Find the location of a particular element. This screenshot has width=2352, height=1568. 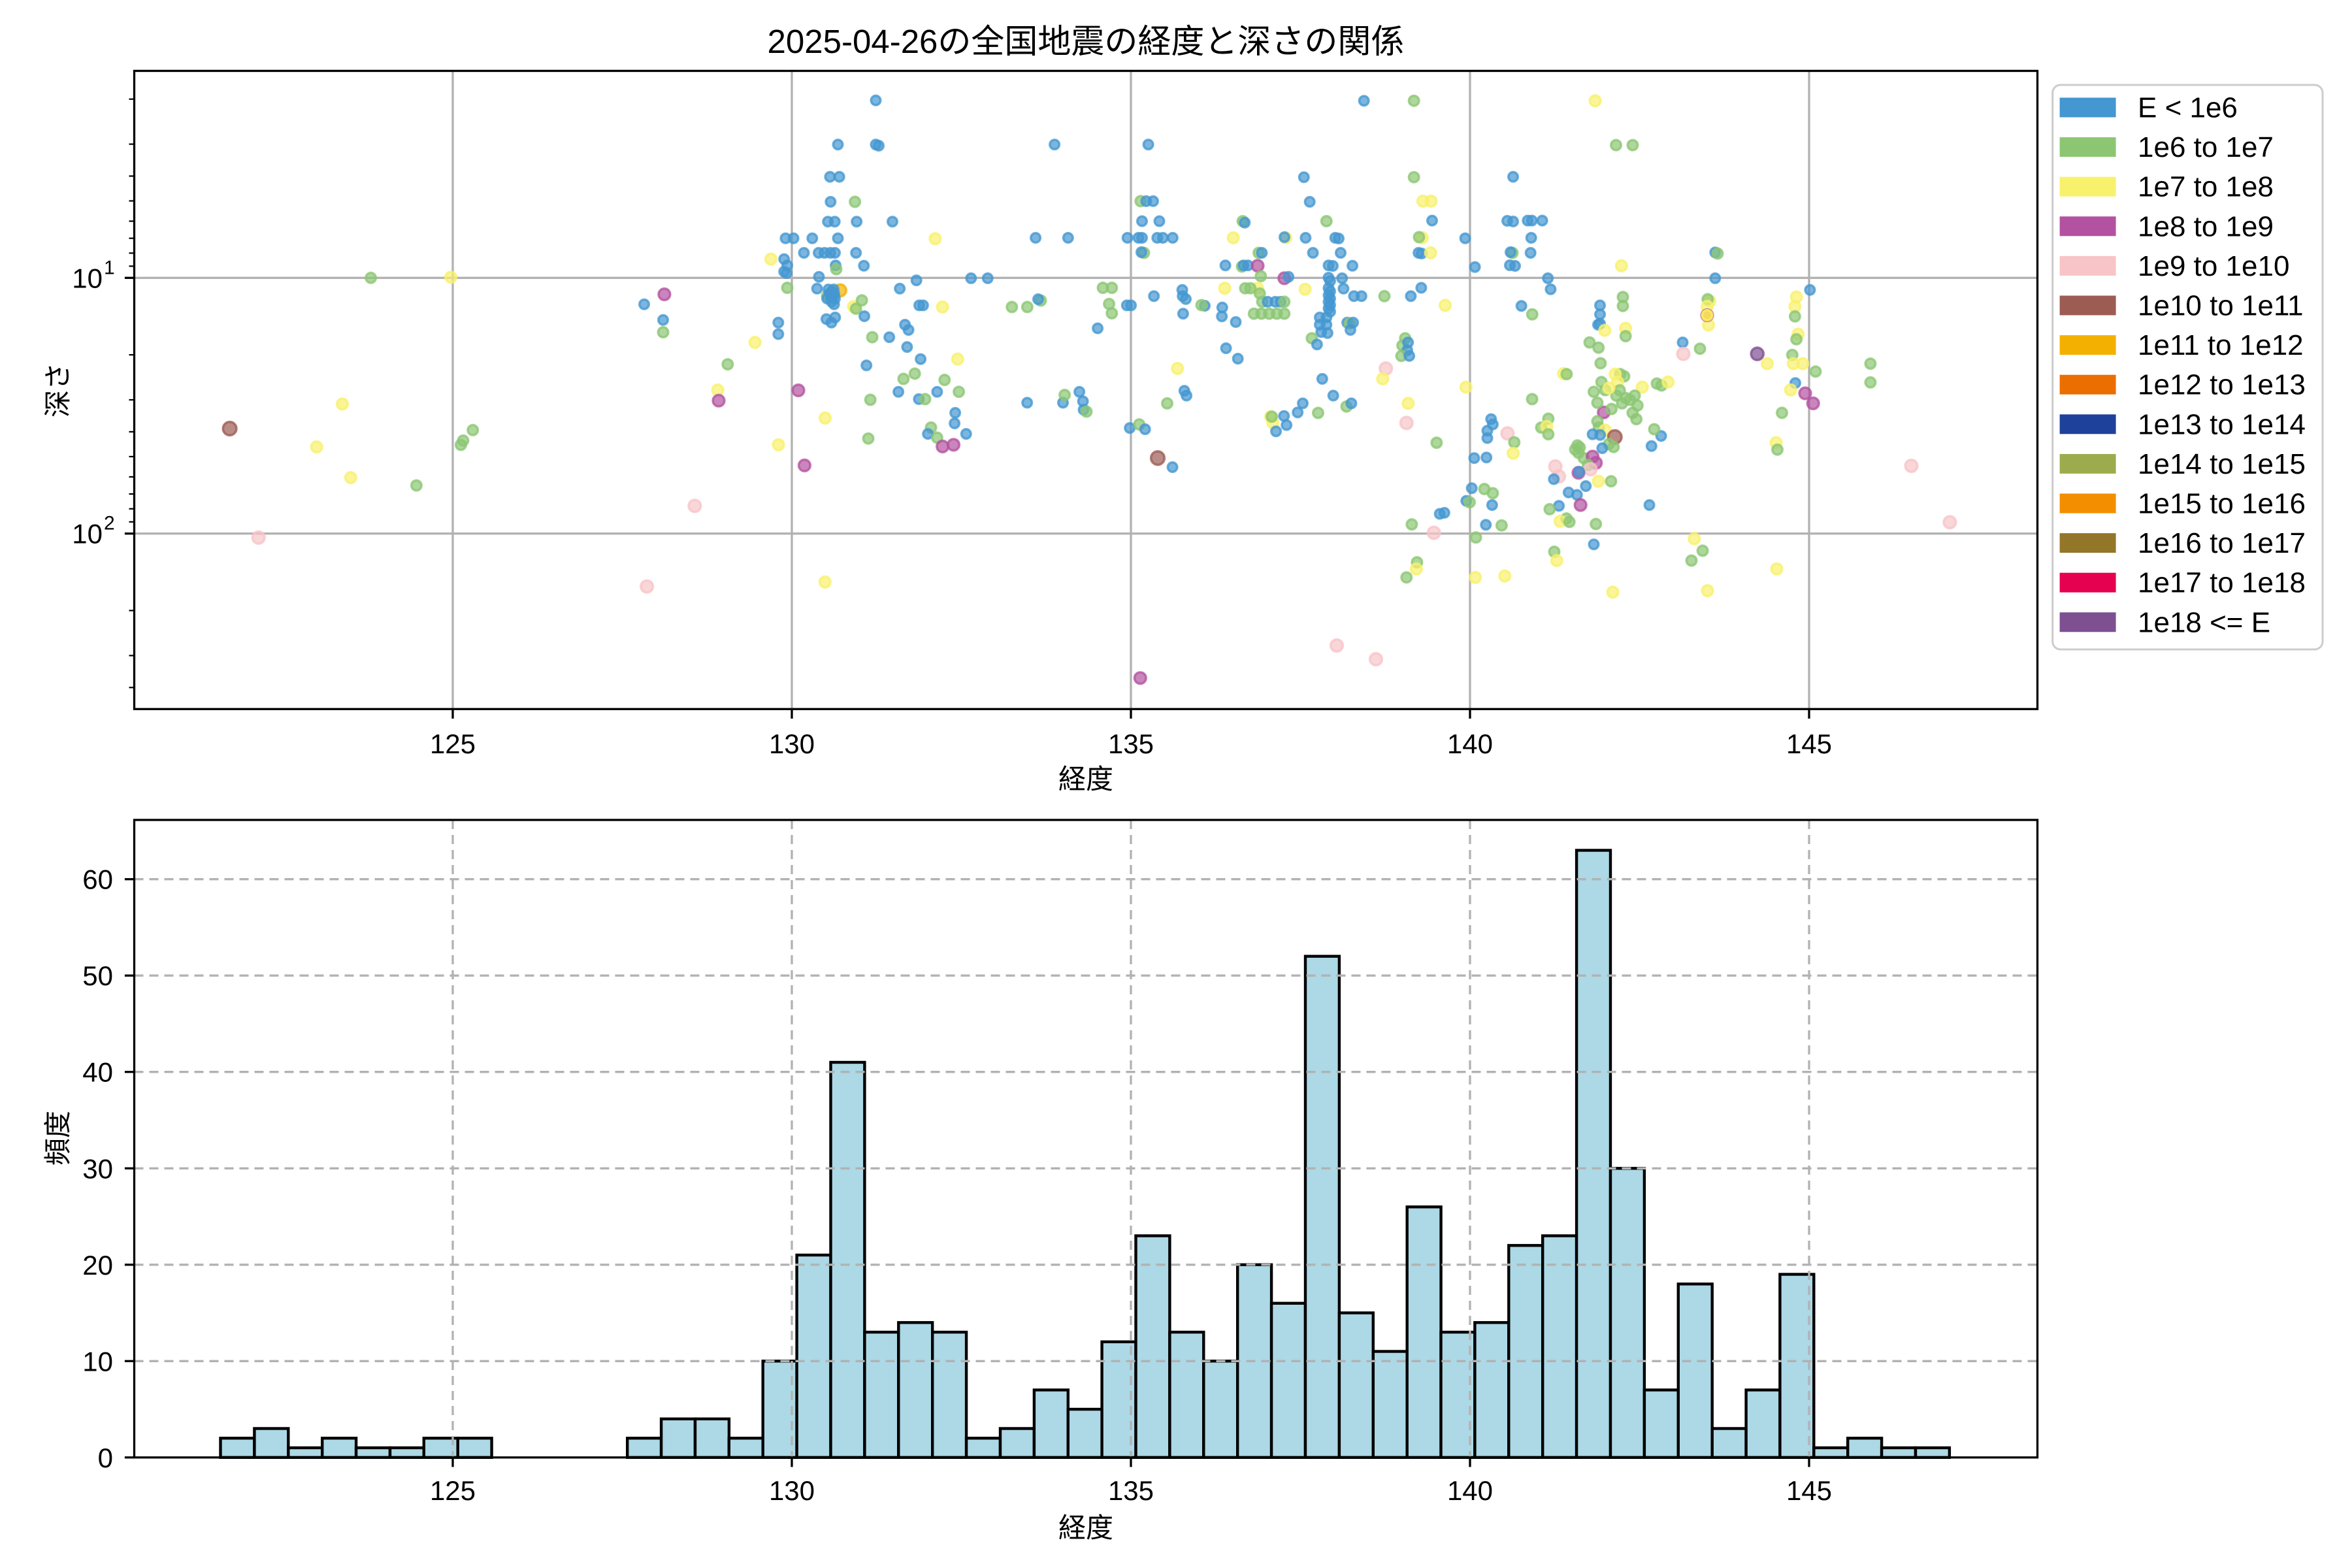

svg-text: E < 1e6 is located at coordinates (2188, 108).